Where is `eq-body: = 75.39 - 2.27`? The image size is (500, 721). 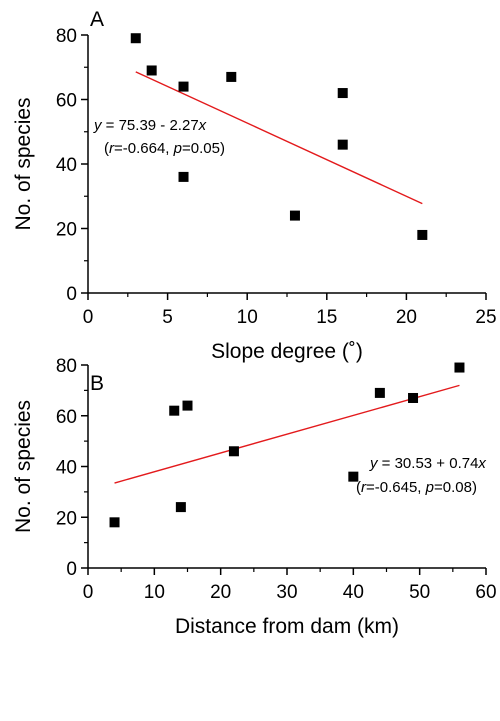
eq-body: = 75.39 - 2.27 is located at coordinates (150, 125).